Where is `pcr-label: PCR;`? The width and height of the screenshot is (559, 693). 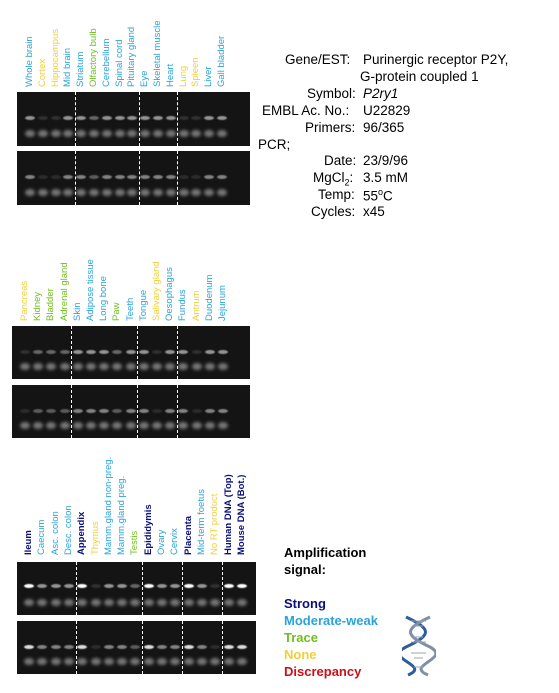 pcr-label: PCR; is located at coordinates (274, 144).